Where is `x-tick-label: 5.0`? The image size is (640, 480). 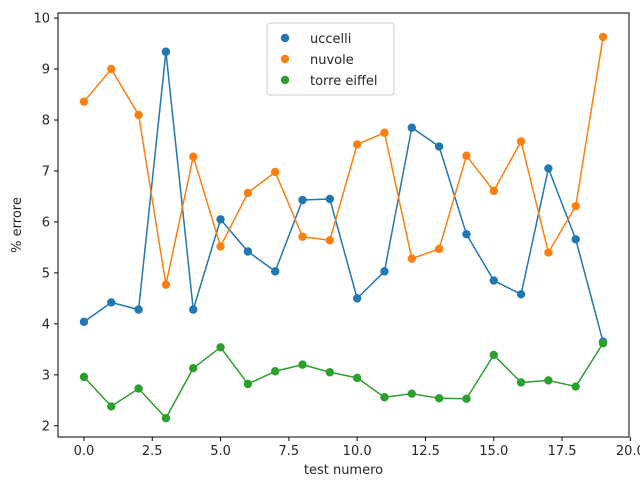
x-tick-label: 5.0 is located at coordinates (220, 451).